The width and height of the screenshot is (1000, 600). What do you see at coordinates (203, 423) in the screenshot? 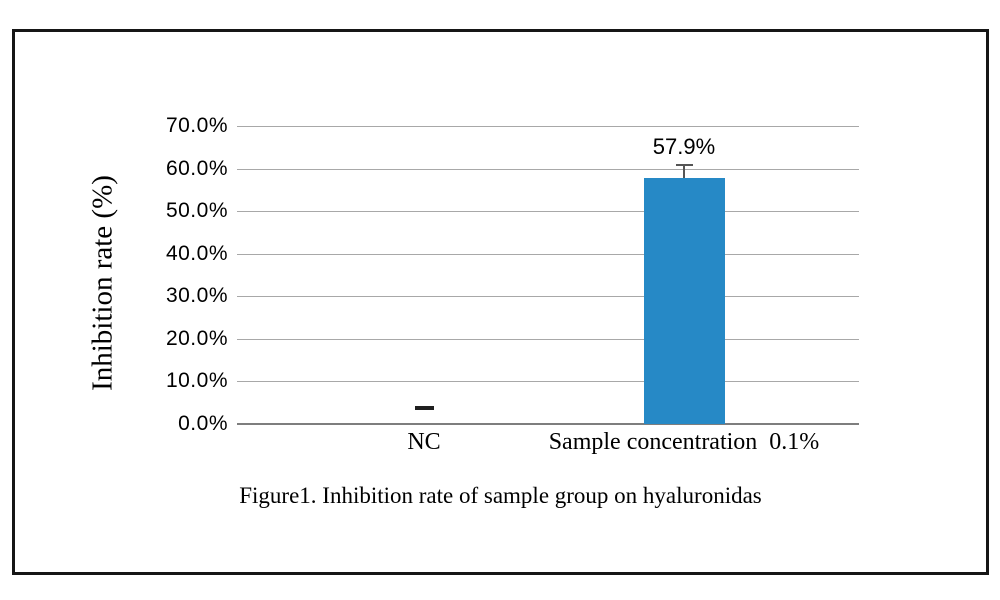
I see `y-tick-label-0: 0.0%` at bounding box center [203, 423].